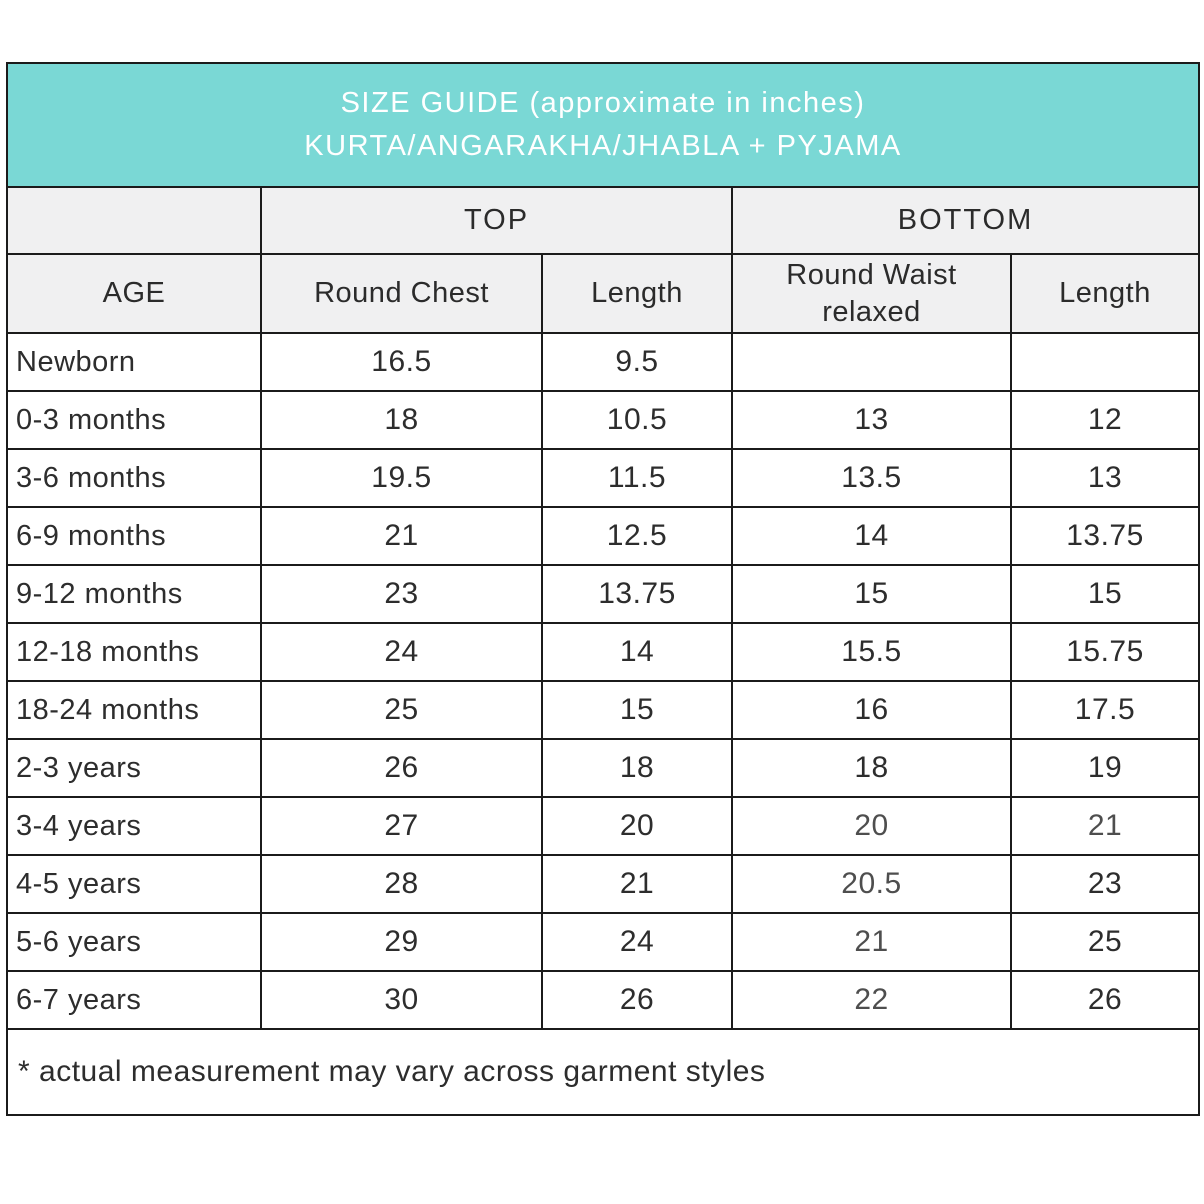  Describe the element at coordinates (871, 478) in the screenshot. I see `cell-round-waist: 13.5` at that location.